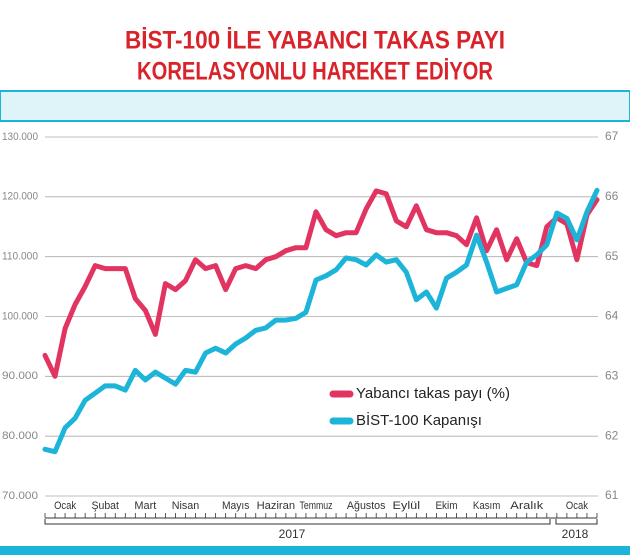 The image size is (630, 555). What do you see at coordinates (20, 316) in the screenshot?
I see `y-tick-label: 100.000` at bounding box center [20, 316].